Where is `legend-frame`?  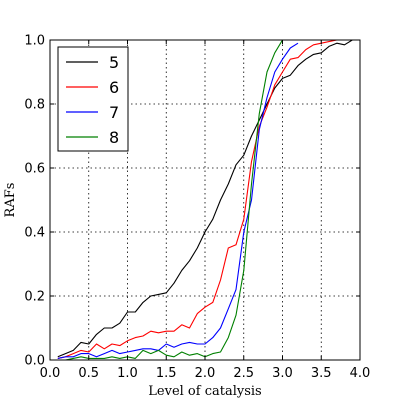
legend-frame is located at coordinates (93, 99).